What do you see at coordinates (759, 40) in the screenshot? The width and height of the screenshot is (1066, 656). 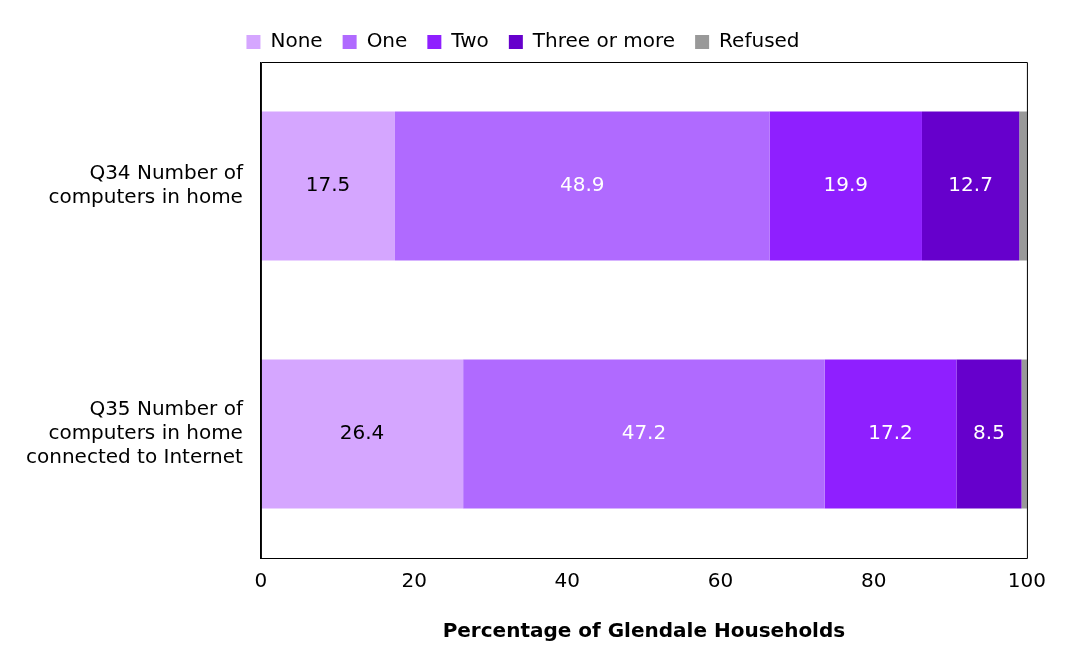 I see `legend-label: Refused` at bounding box center [759, 40].